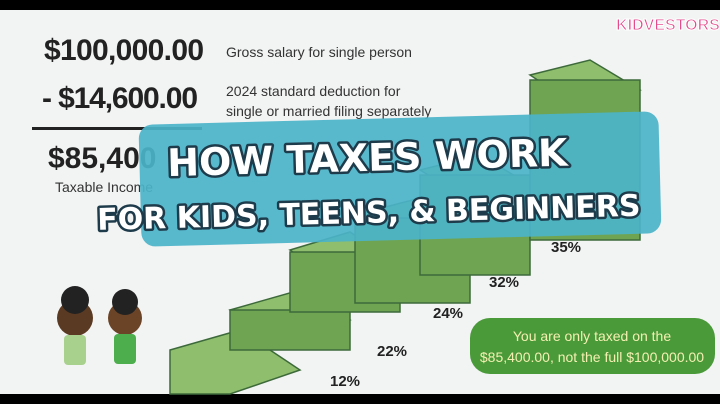 The height and width of the screenshot is (404, 720). What do you see at coordinates (592, 357) in the screenshot?
I see `callout-text: $85,400.00, not the full $100,000.00` at bounding box center [592, 357].